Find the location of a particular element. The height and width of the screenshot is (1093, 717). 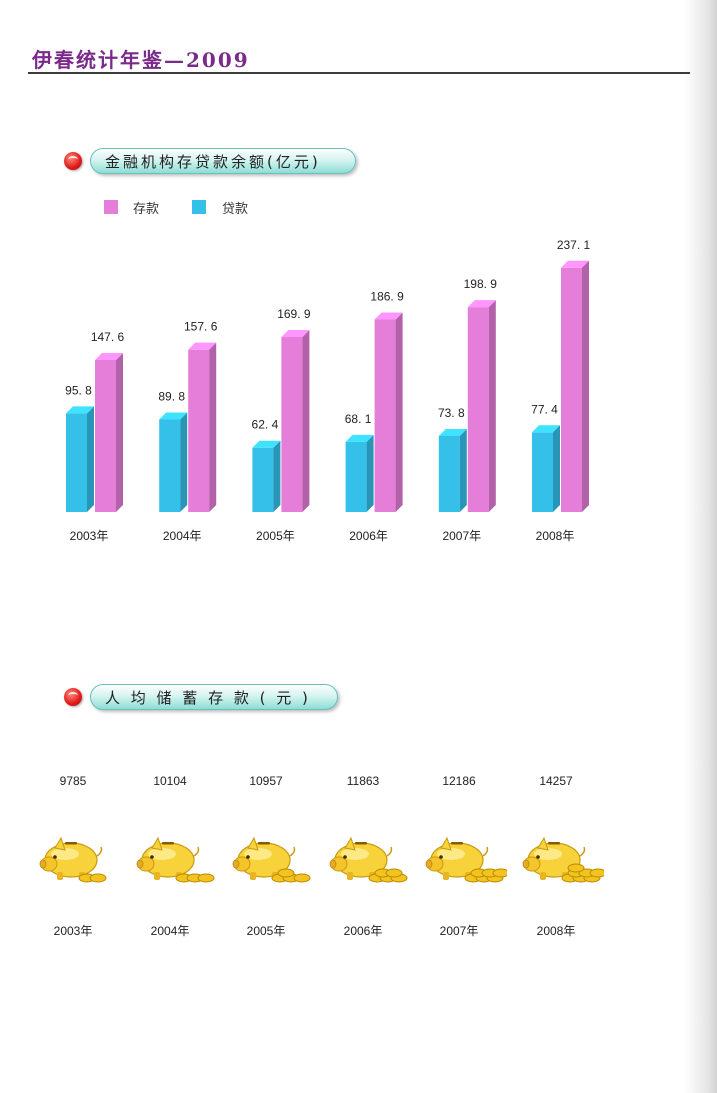

bar-deposit-4-value-label: 198. 9 is located at coordinates (481, 284).